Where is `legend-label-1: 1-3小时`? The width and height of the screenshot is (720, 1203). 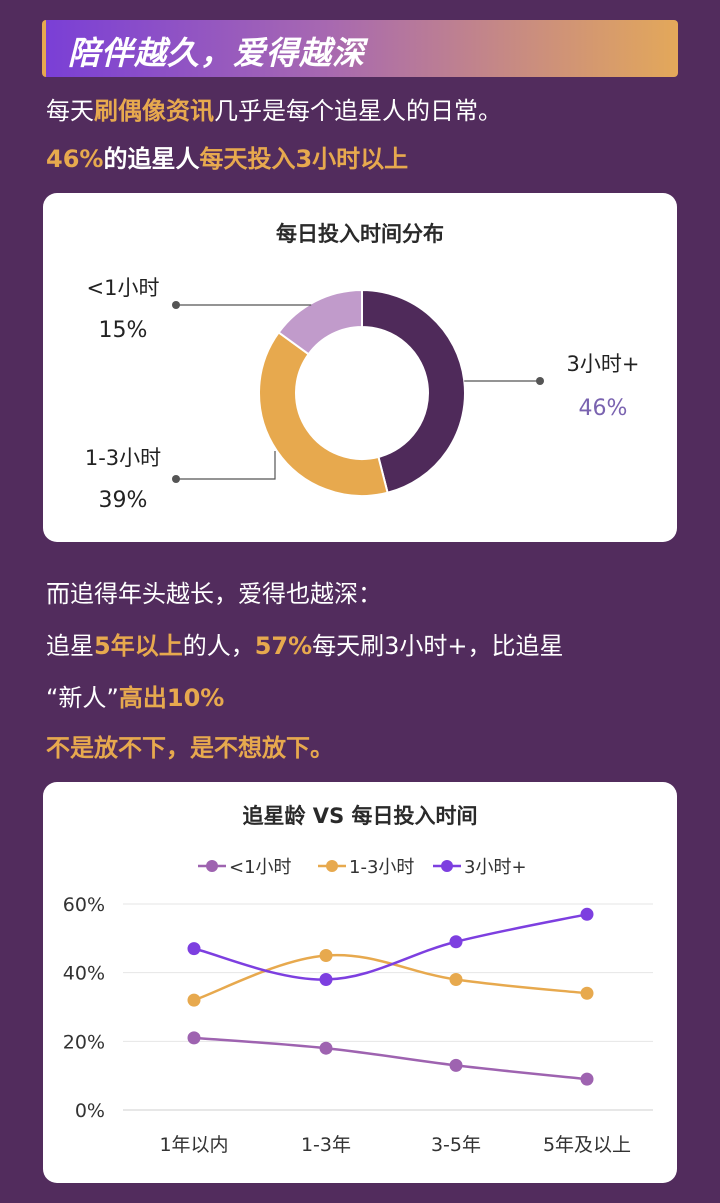
legend-label-1: 1-3小时 is located at coordinates (381, 867).